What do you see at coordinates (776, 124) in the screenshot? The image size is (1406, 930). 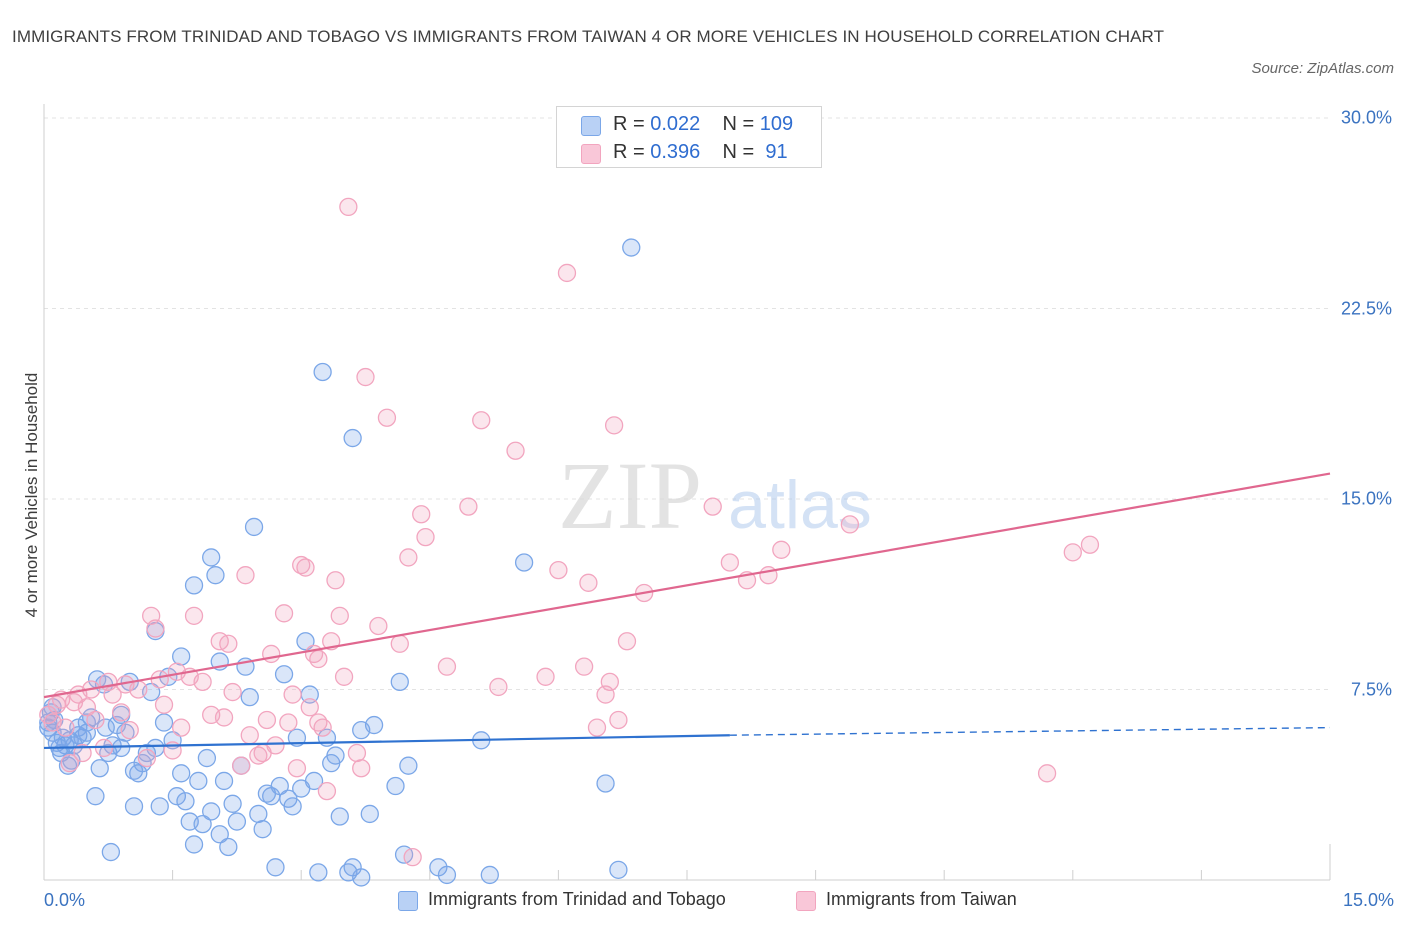 I see `legend-n-value: 109` at bounding box center [776, 124].